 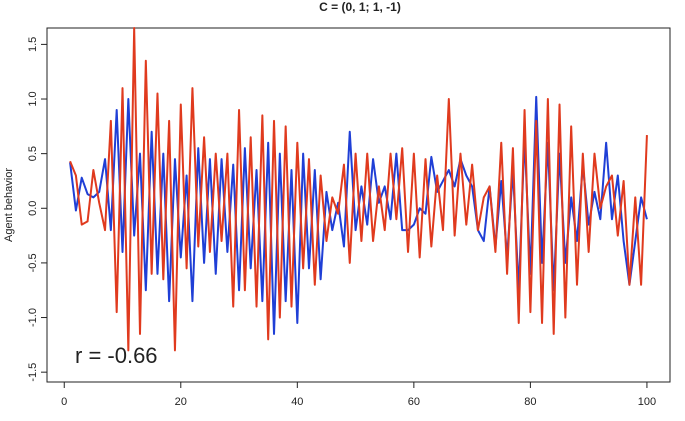 I want to click on x-tick-label: 80, so click(x=530, y=402).